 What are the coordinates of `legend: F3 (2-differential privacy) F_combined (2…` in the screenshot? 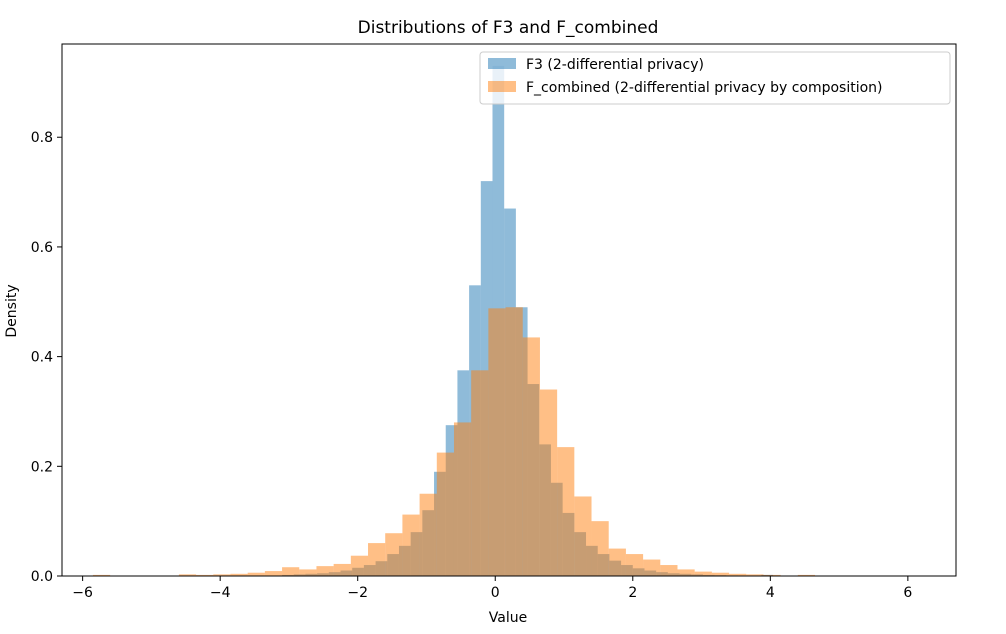 It's located at (715, 78).